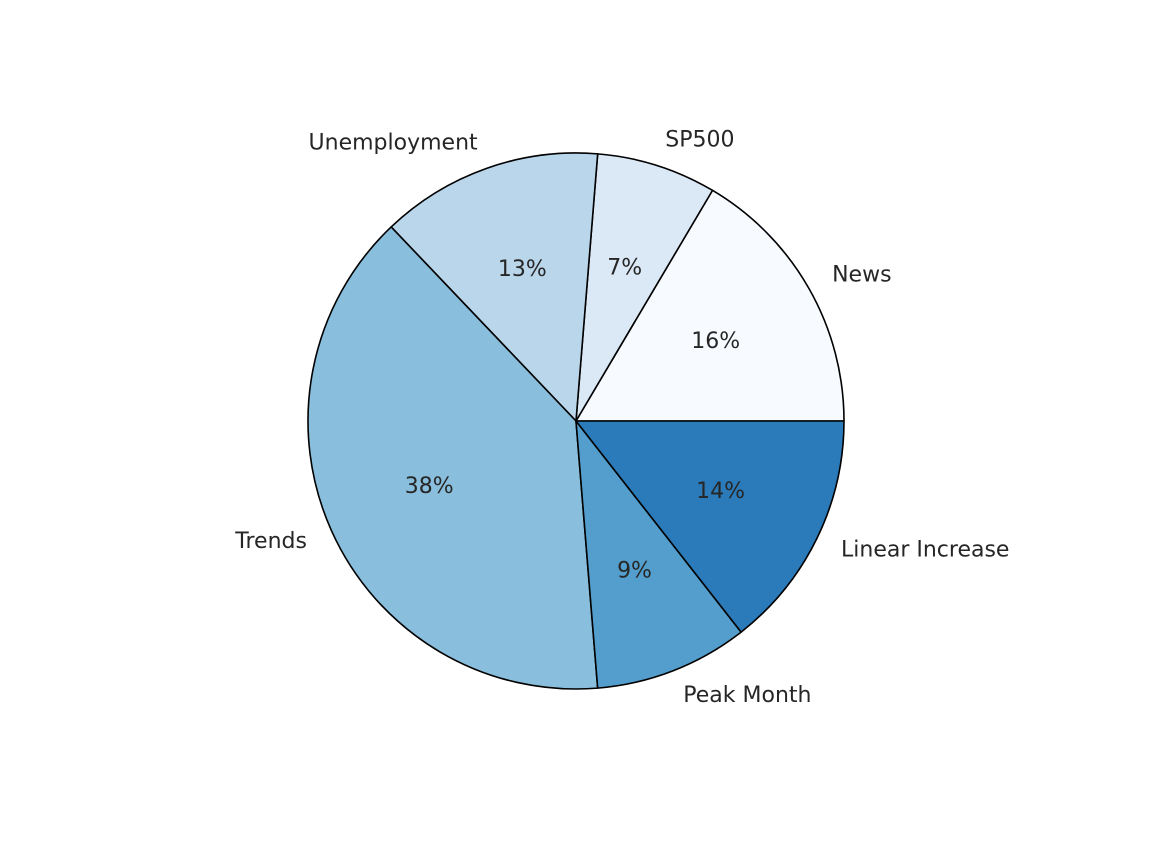 The height and width of the screenshot is (864, 1152). What do you see at coordinates (453, 458) in the screenshot?
I see `pie-slice-trends` at bounding box center [453, 458].